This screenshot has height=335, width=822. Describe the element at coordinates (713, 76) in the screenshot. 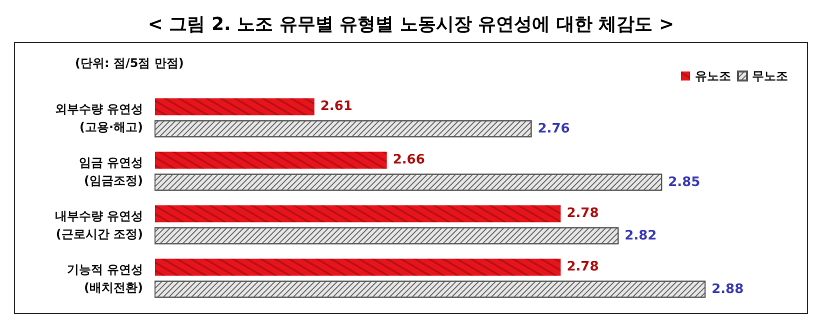

I see `legend-label: 유노조` at that location.